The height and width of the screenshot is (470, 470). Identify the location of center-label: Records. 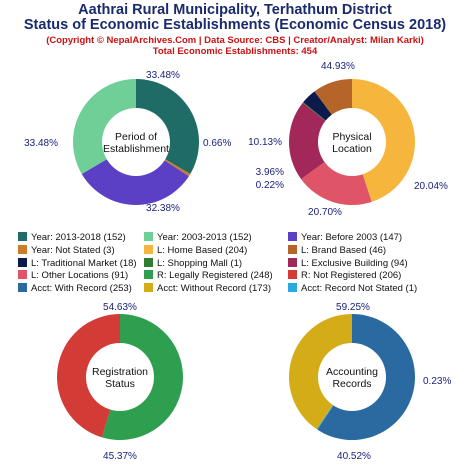
(351, 384).